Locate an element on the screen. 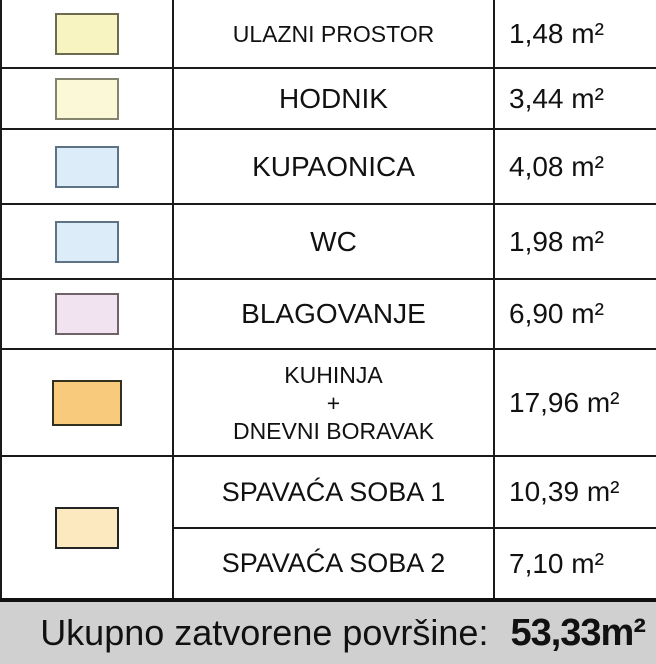  room-area-cell: 1,48 m² is located at coordinates (574, 33).